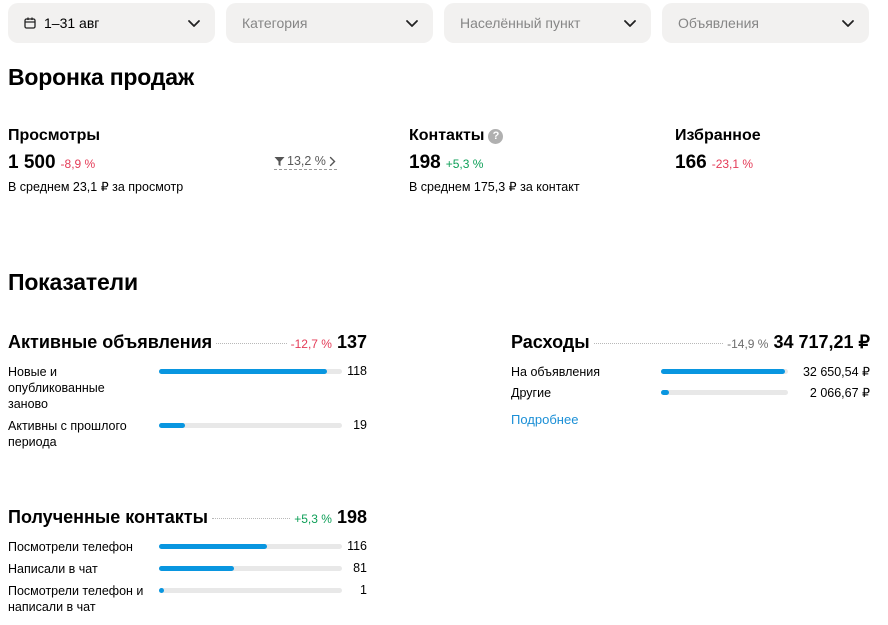 This screenshot has width=888, height=625. What do you see at coordinates (313, 519) in the screenshot?
I see `received-contacts-delta: +5,3 %` at bounding box center [313, 519].